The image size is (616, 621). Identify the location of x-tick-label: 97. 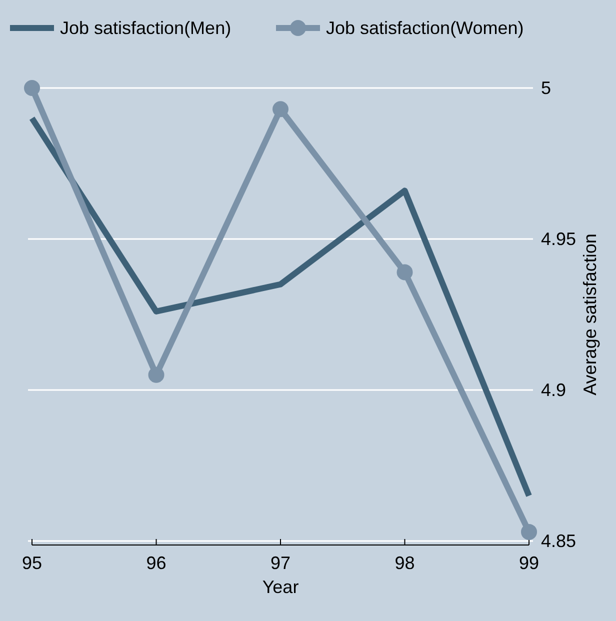
(280, 563).